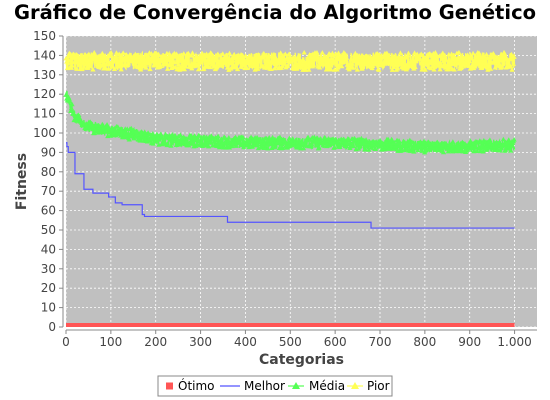 The width and height of the screenshot is (550, 400). What do you see at coordinates (48, 308) in the screenshot?
I see `y-tick-label: 10` at bounding box center [48, 308].